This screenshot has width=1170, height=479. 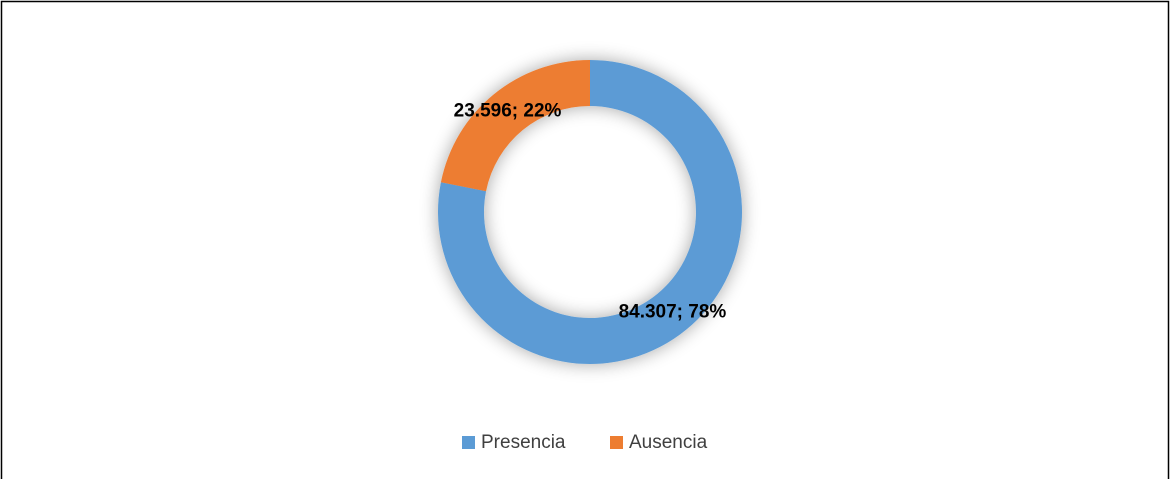 I want to click on legend-label: Ausencia, so click(x=668, y=442).